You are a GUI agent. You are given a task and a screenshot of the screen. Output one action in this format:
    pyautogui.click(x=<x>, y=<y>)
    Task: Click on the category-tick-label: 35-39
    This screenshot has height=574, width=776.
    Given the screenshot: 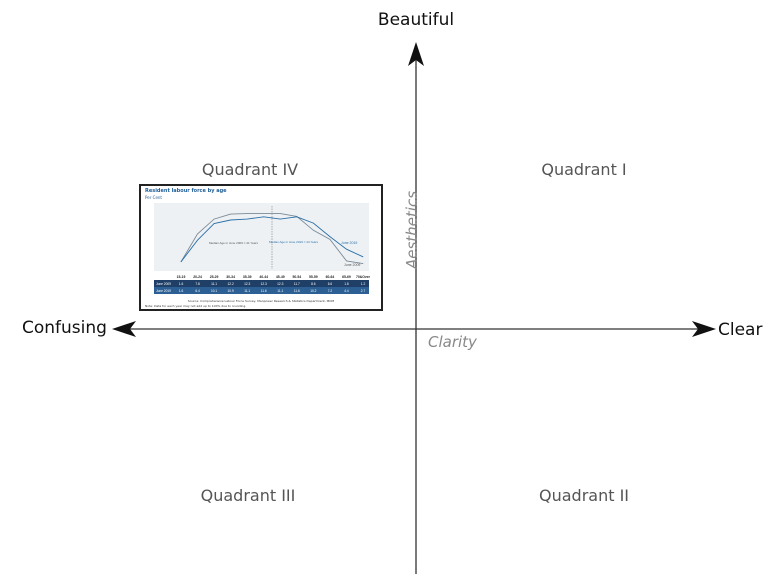 What is the action you would take?
    pyautogui.click(x=247, y=277)
    